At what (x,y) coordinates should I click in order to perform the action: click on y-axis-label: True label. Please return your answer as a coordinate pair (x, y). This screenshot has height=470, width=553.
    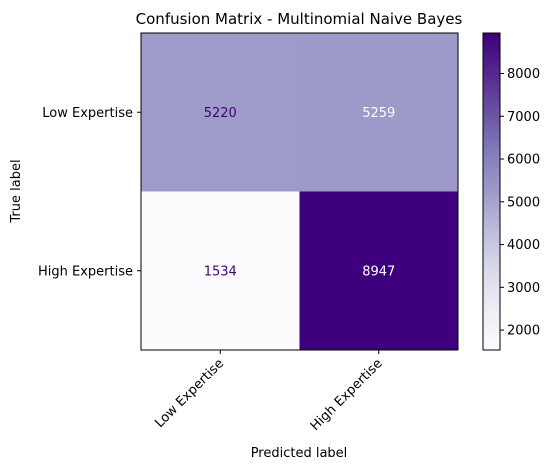
    Looking at the image, I should click on (16, 191).